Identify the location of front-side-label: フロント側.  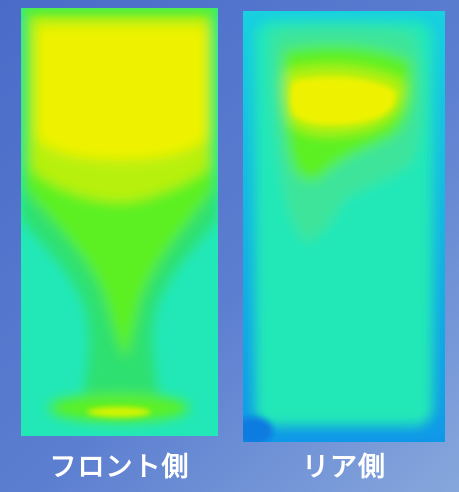
(119, 467).